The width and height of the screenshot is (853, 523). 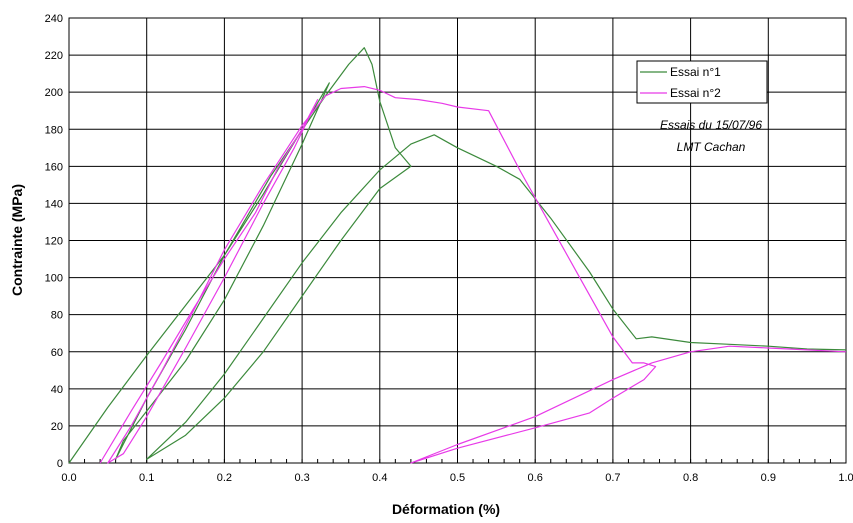 I want to click on y-tick-label-6: 120, so click(x=54, y=242).